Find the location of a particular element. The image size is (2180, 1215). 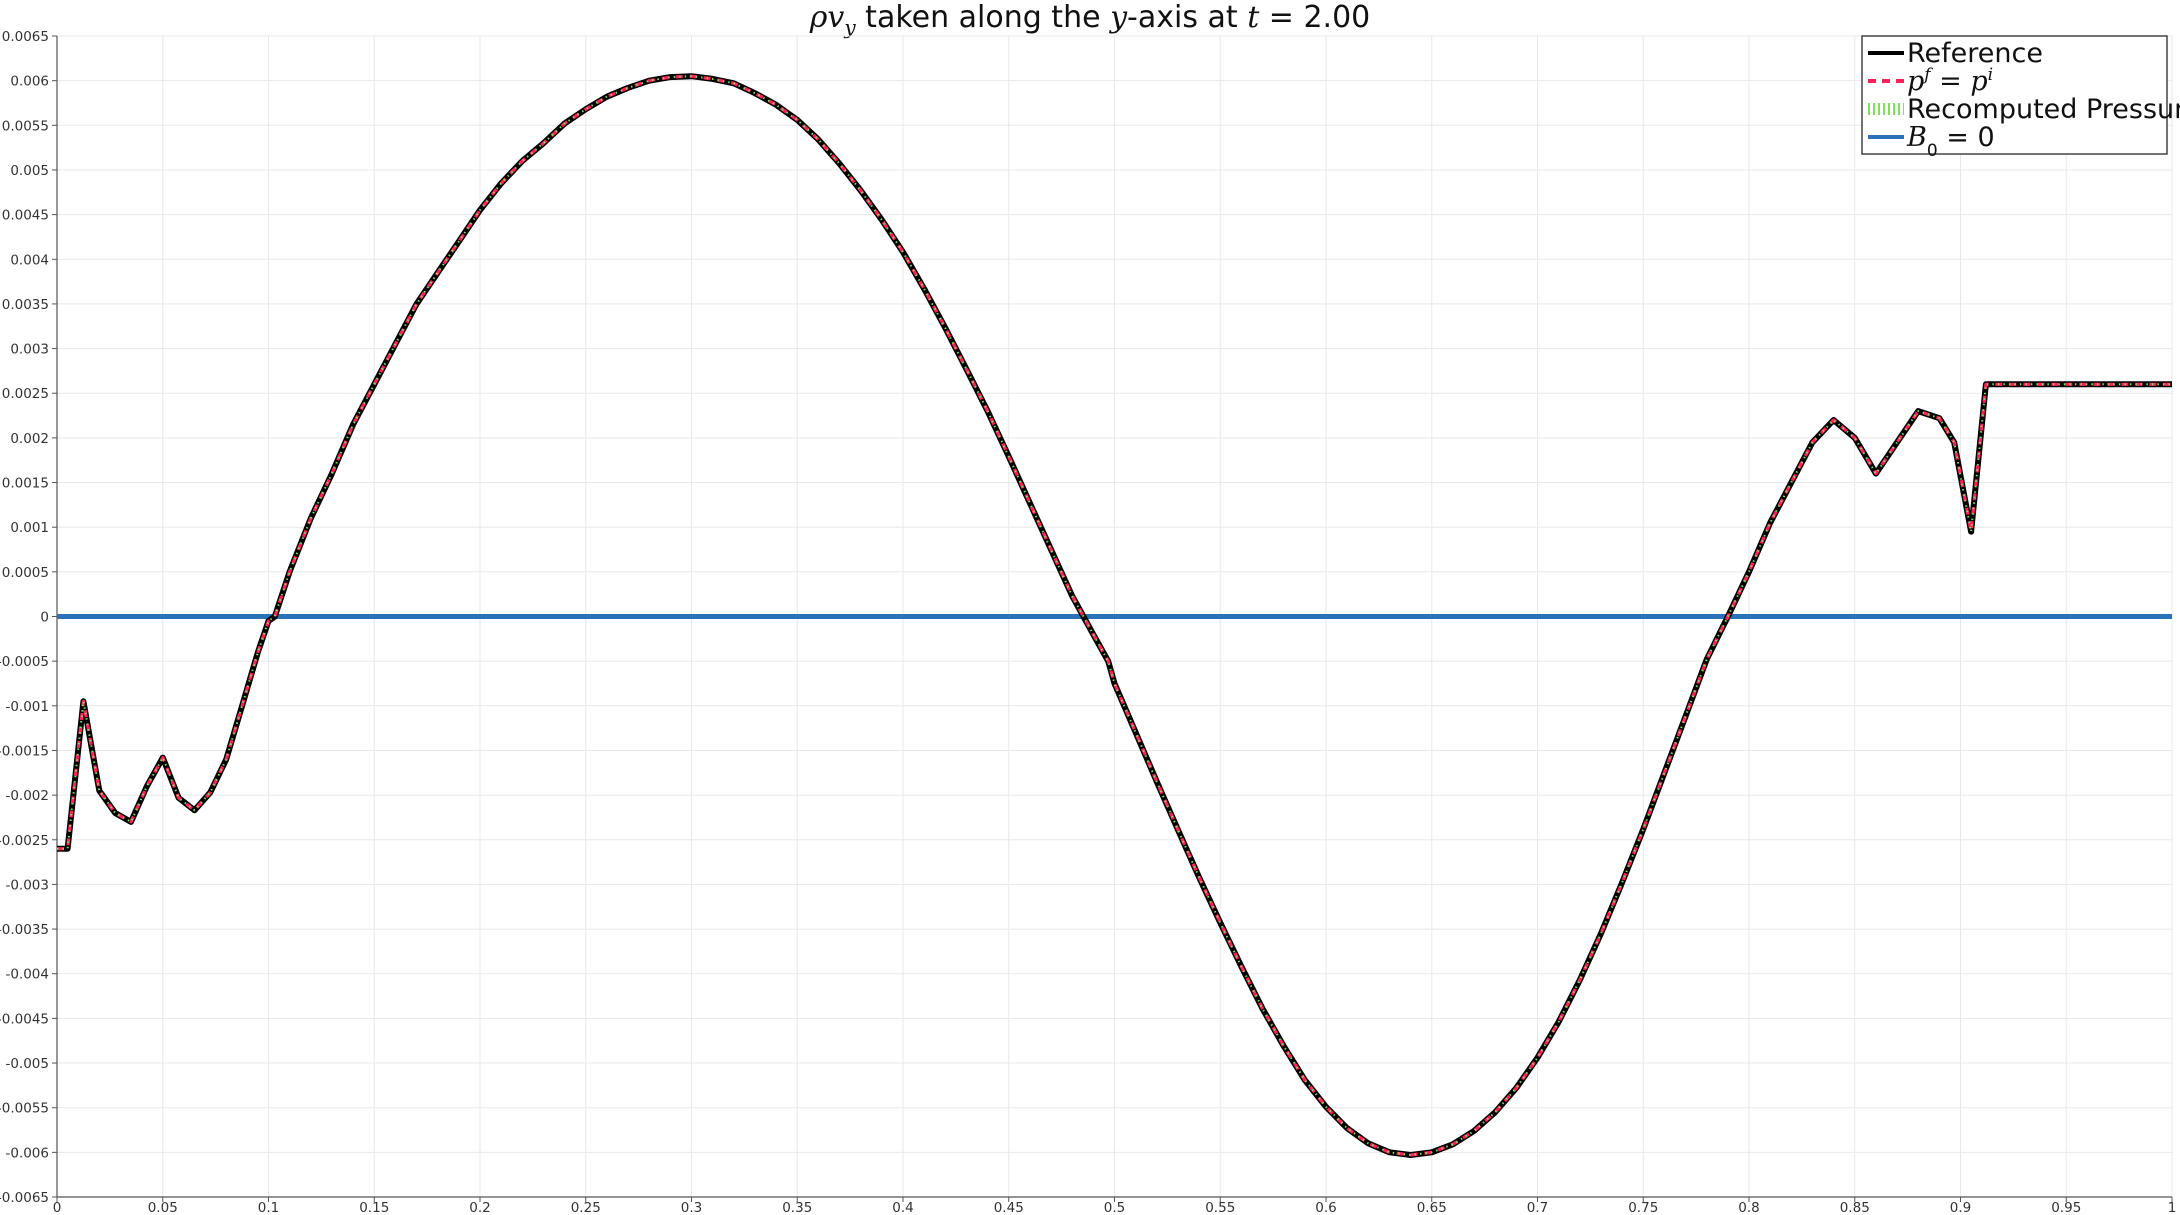

x-tick-label: 0.25 is located at coordinates (586, 1207).